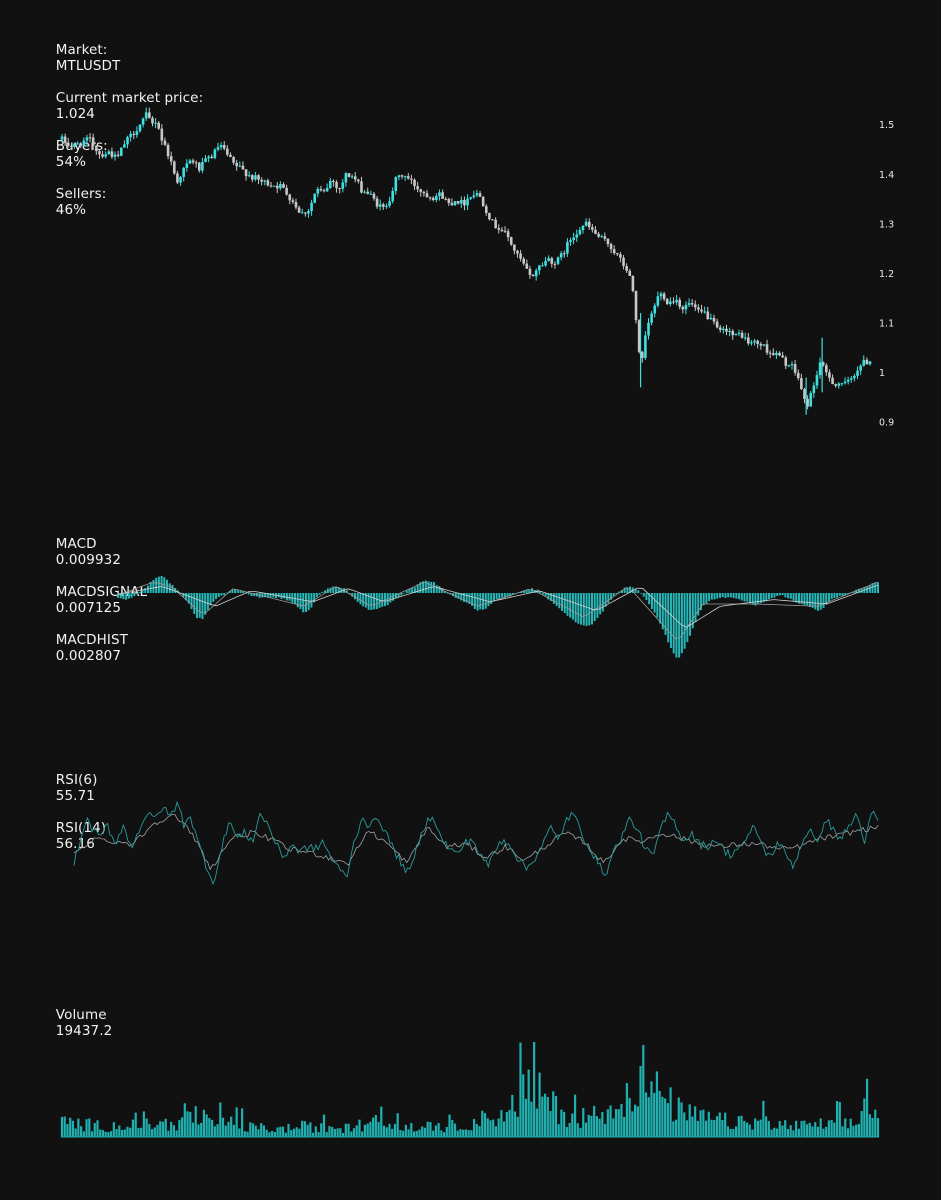  Describe the element at coordinates (470, 1090) in the screenshot. I see `volume-panel` at that location.